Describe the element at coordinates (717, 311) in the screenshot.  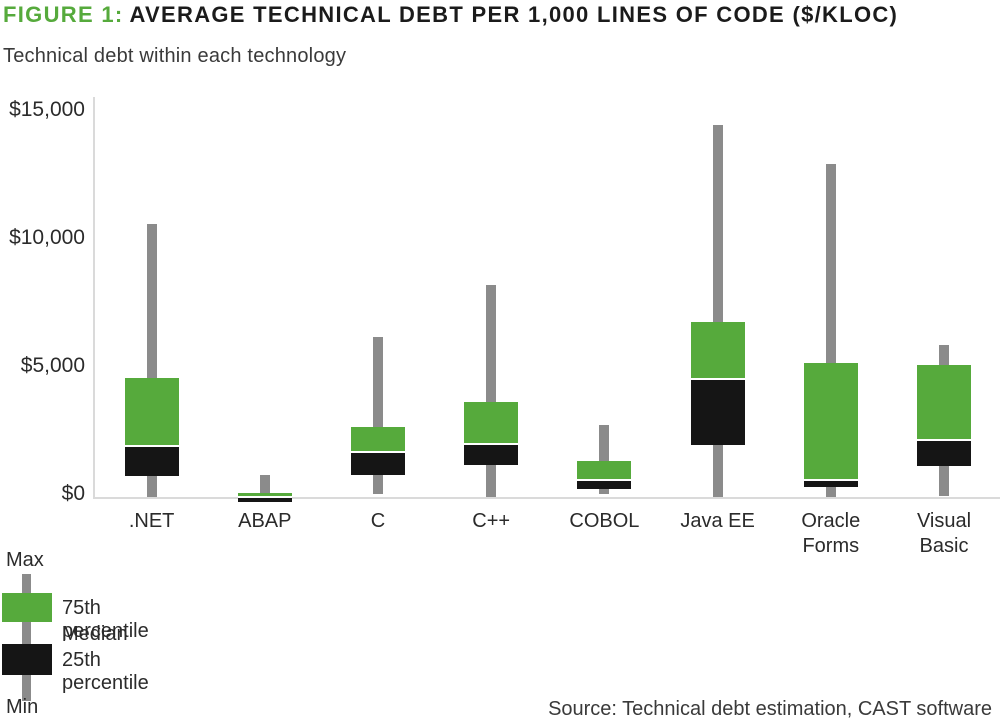
I see `whisker-java-ee` at that location.